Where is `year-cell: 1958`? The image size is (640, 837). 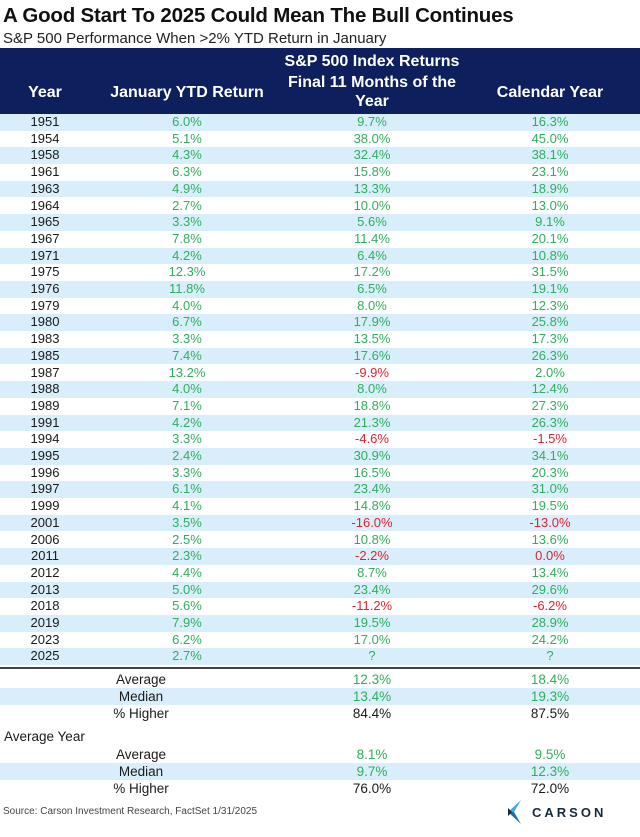 year-cell: 1958 is located at coordinates (45, 155).